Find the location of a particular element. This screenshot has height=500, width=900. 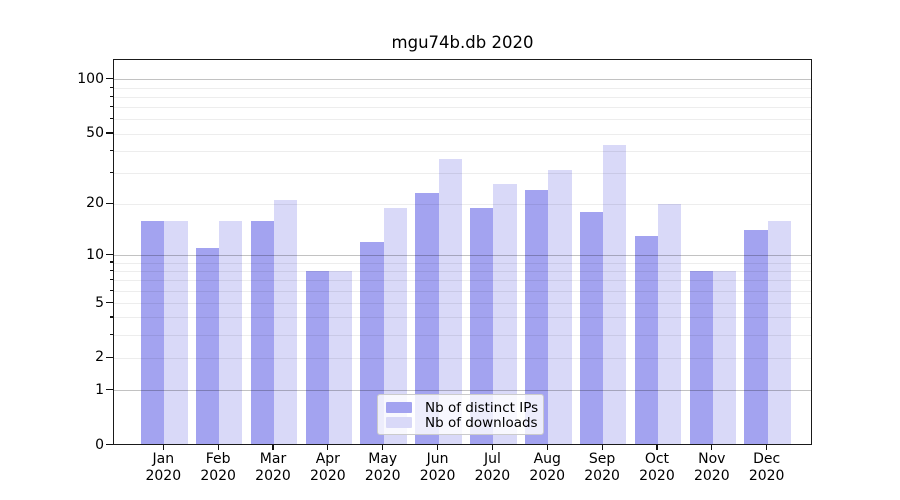

bar-nb-of-downloads-jan-2020 is located at coordinates (176, 332).